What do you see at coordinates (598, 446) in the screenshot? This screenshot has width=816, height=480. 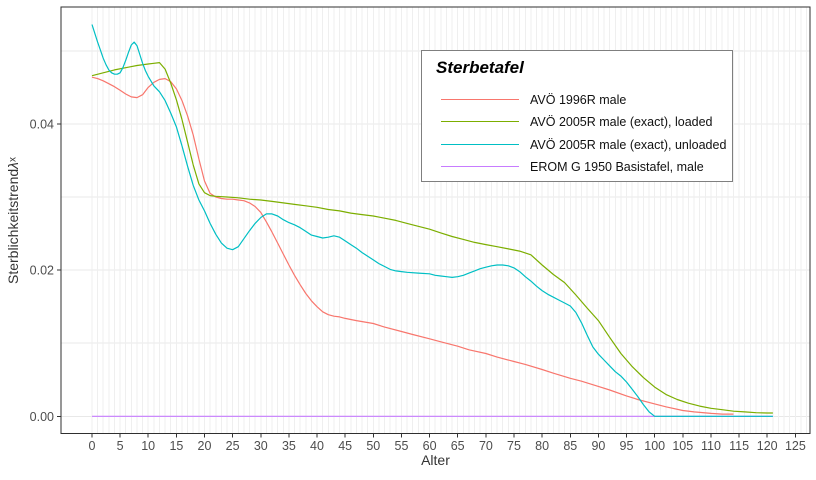 I see `x-tick-label: 90` at bounding box center [598, 446].